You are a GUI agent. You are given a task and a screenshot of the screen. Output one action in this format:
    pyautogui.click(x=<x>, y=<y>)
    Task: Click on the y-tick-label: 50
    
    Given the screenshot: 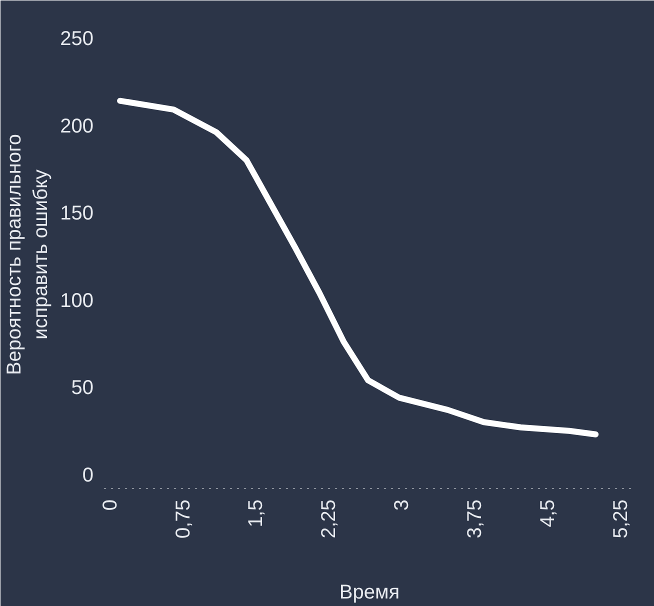 What is the action you would take?
    pyautogui.click(x=82, y=388)
    